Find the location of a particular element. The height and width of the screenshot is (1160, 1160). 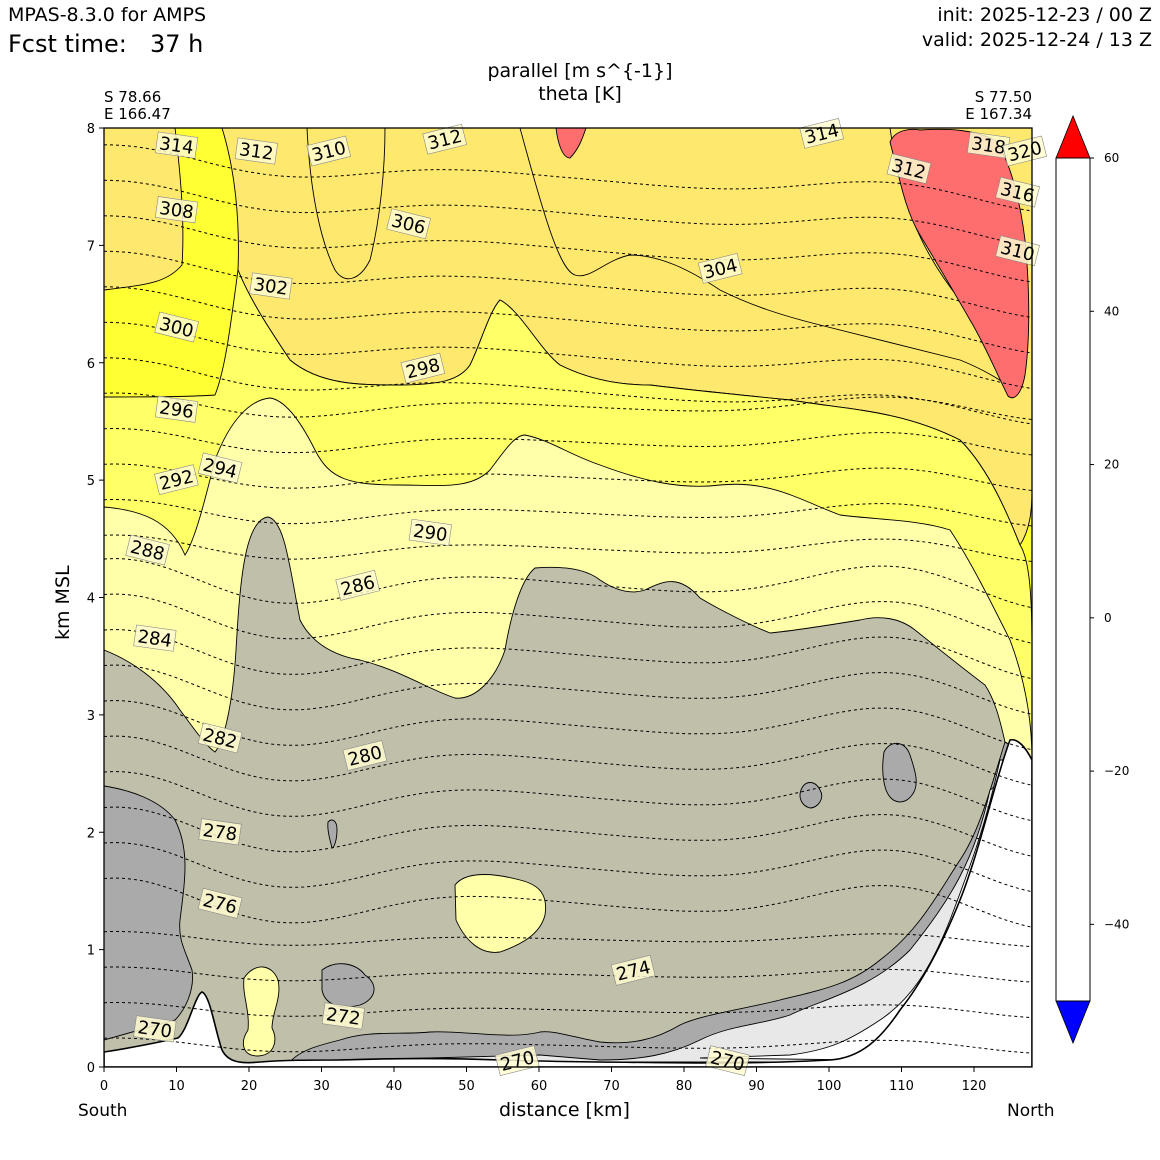

chart-title-line1: parallel [m s^{-1}] is located at coordinates (580, 71).